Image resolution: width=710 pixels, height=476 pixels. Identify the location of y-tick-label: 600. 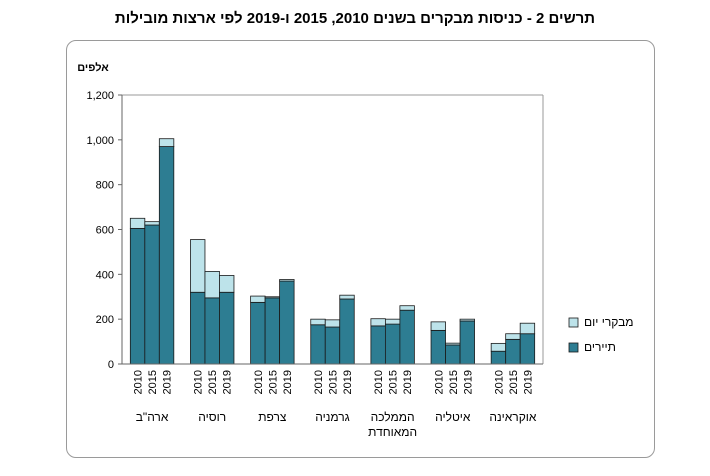
(105, 231).